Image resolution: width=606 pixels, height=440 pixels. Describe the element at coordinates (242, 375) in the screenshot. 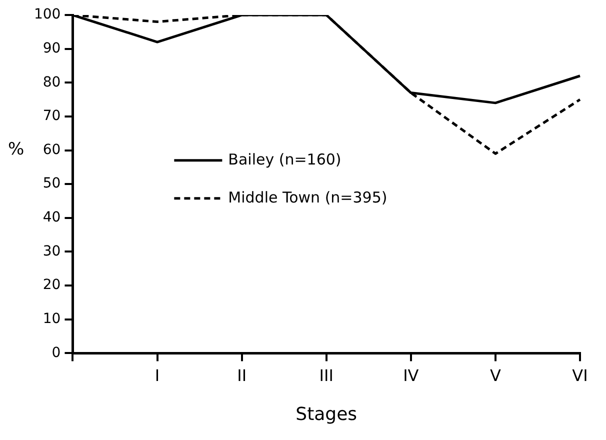

I see `x-tick-label: II` at that location.